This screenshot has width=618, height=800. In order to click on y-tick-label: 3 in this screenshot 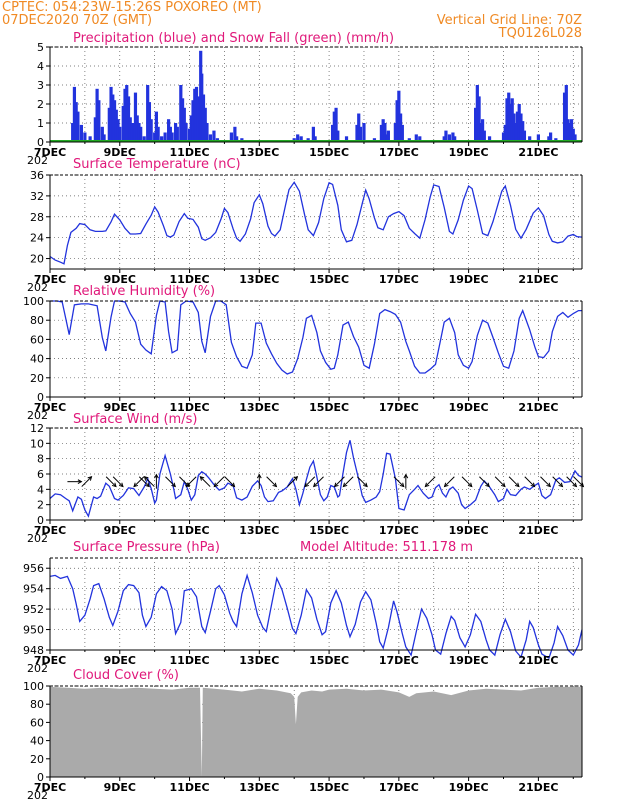, I will do `click(40, 85)`.